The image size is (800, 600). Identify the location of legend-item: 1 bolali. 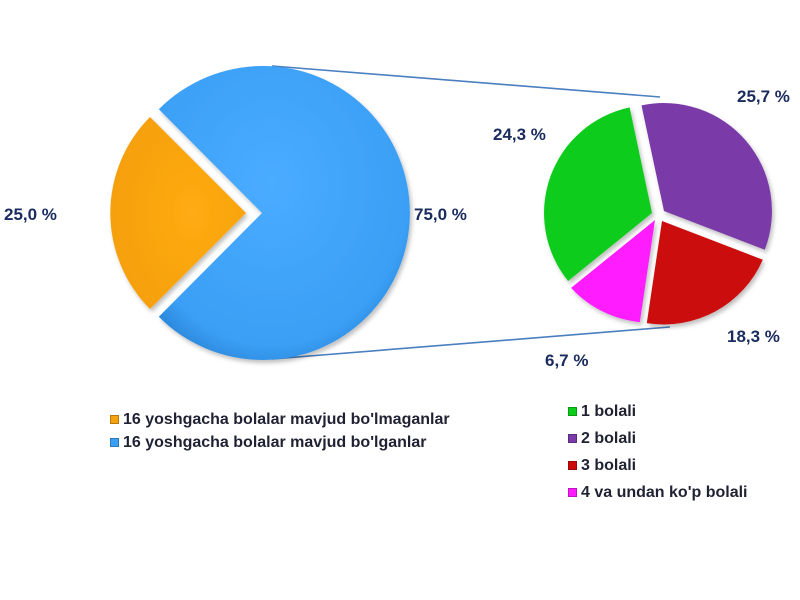
(658, 411).